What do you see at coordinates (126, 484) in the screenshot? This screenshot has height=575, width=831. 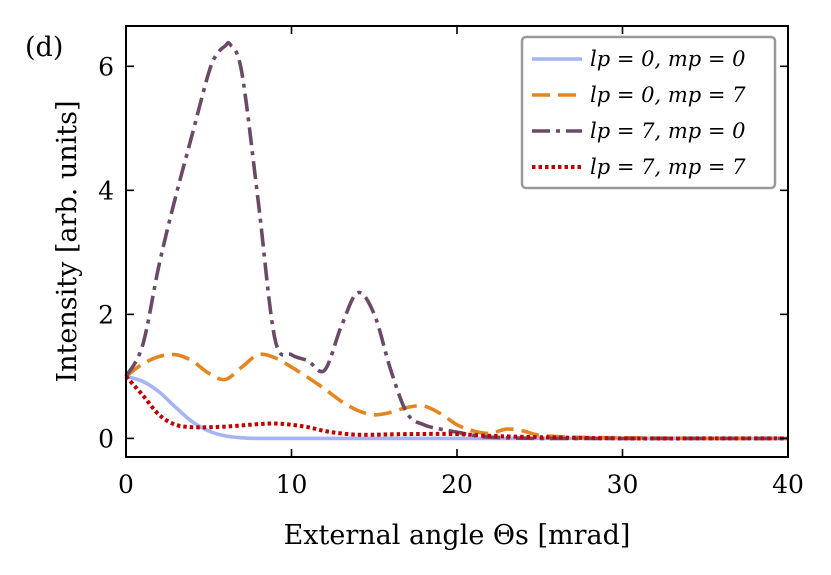 I see `x-tick-label: 0` at bounding box center [126, 484].